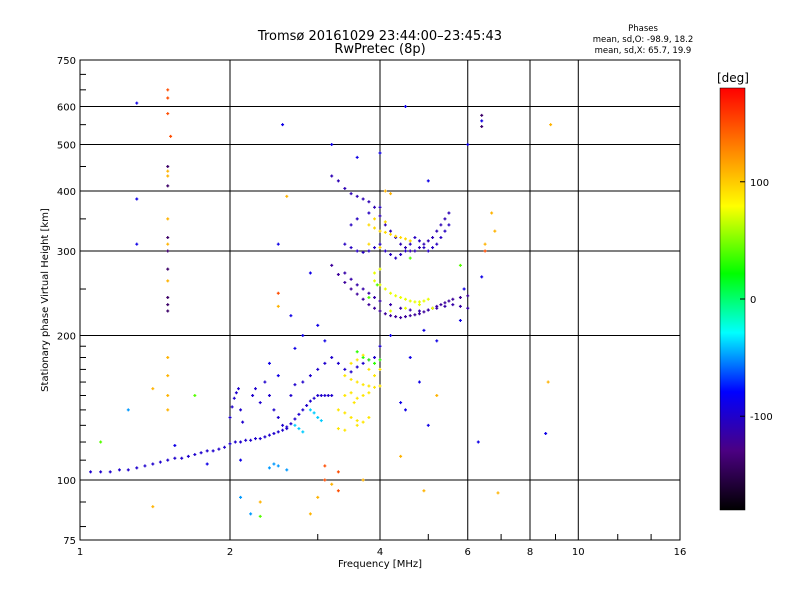 The image size is (800, 600). I want to click on colorbar-ticks: 100 0 -100, so click(756, 300).